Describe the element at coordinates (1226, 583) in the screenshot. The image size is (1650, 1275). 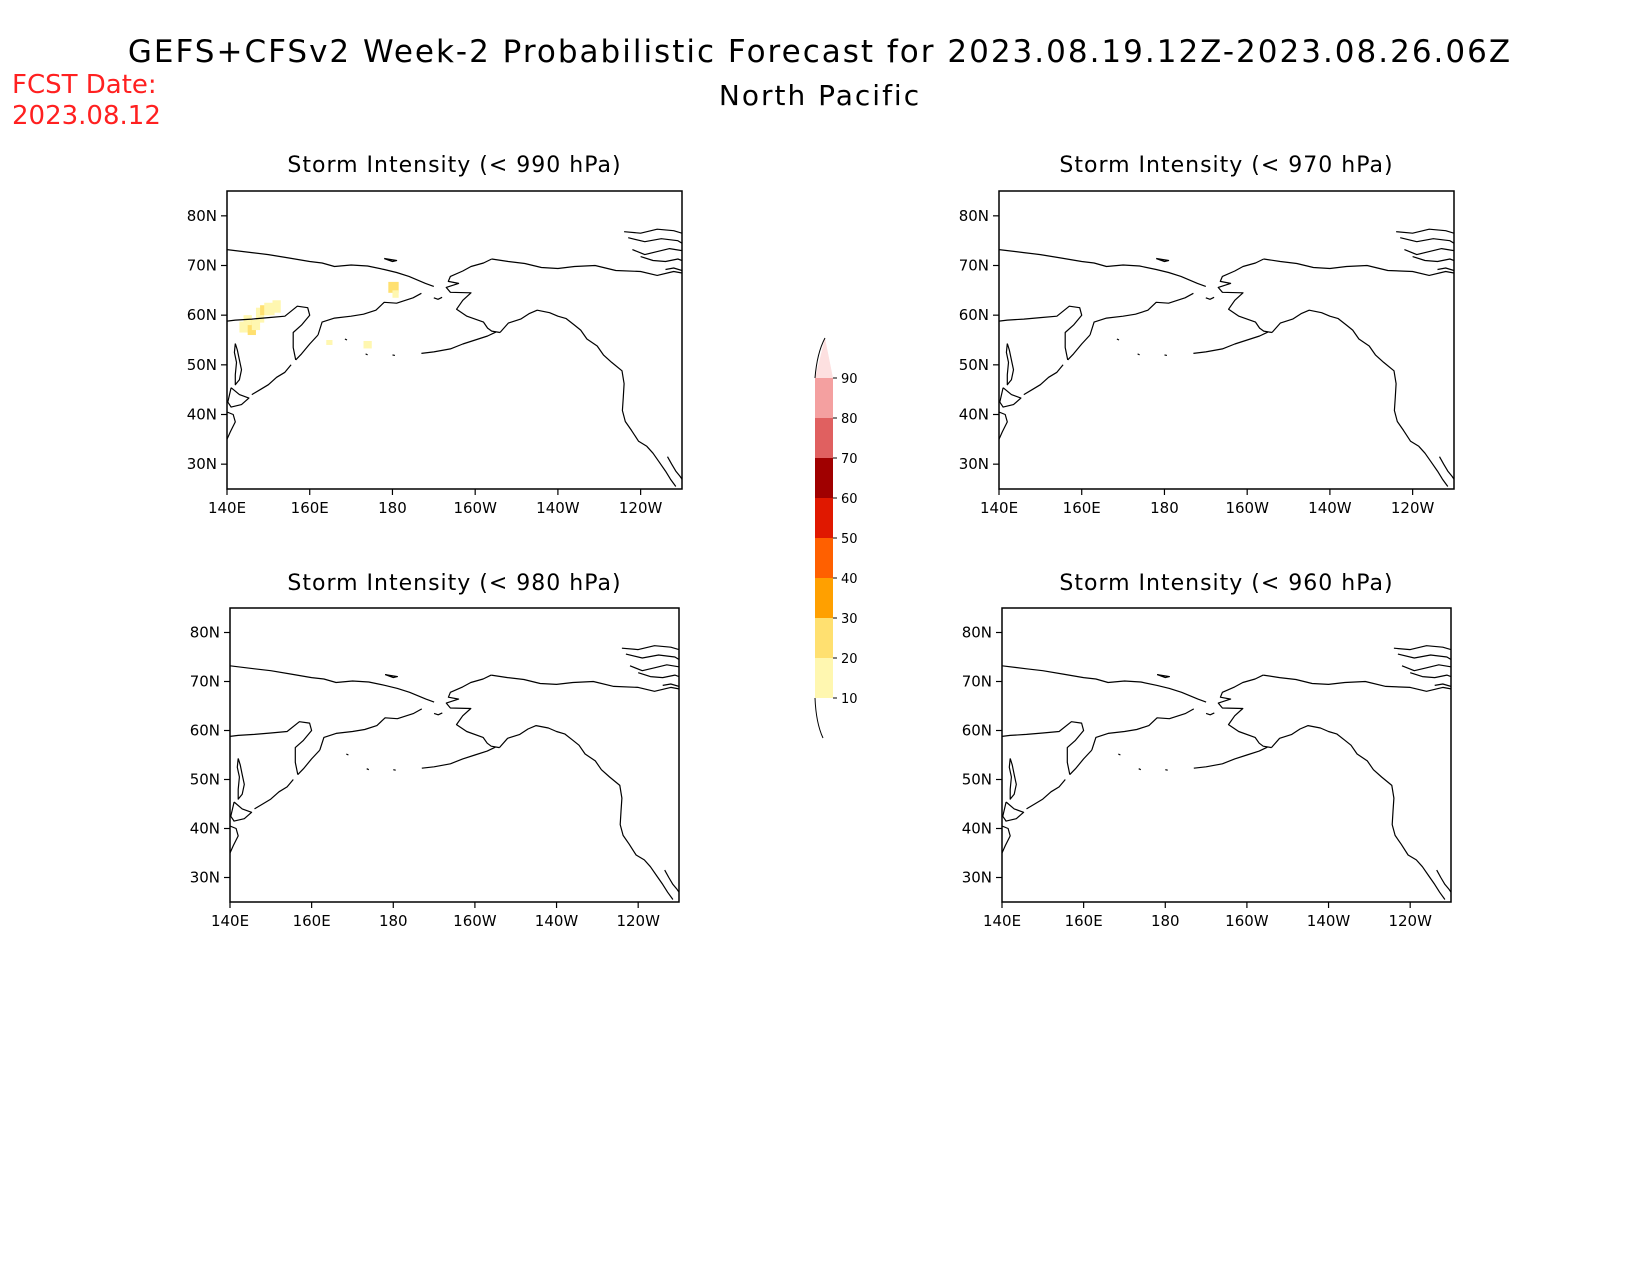
I see `panel-title: Storm Intensity (< 960 hPa)` at that location.